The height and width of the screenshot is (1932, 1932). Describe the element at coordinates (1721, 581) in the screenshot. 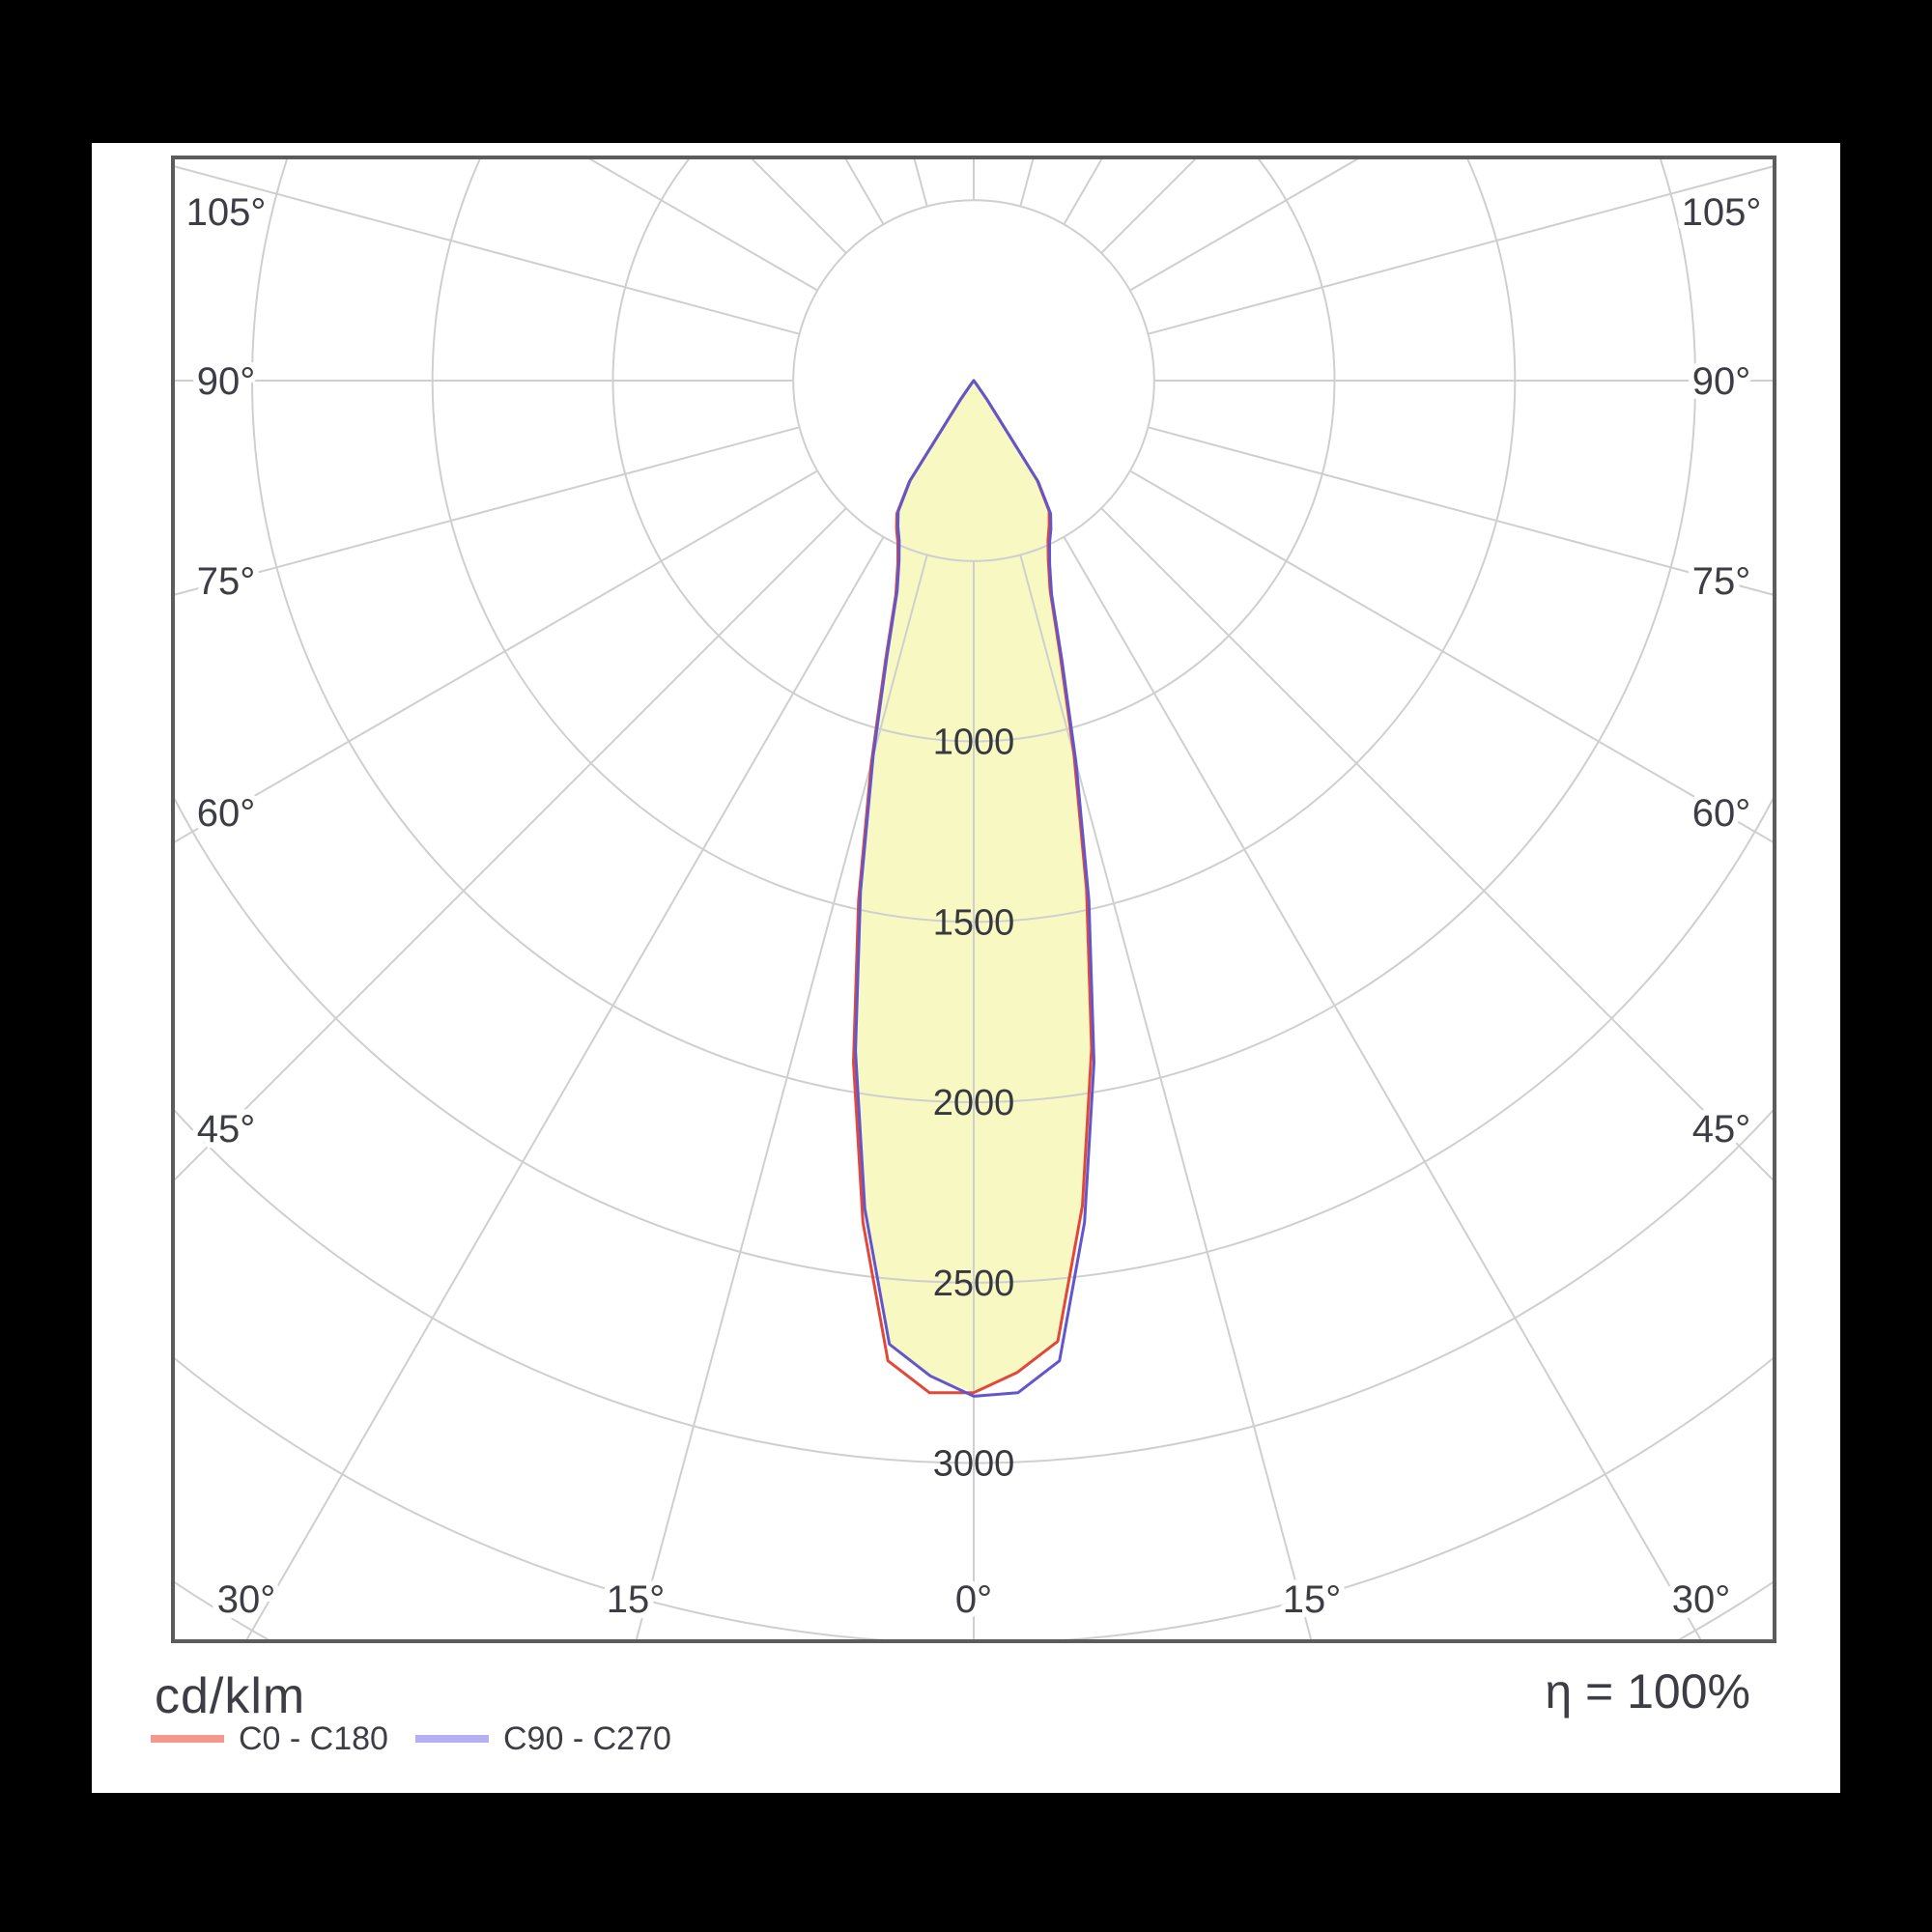

I see `angle-label-right-75: 75°` at that location.